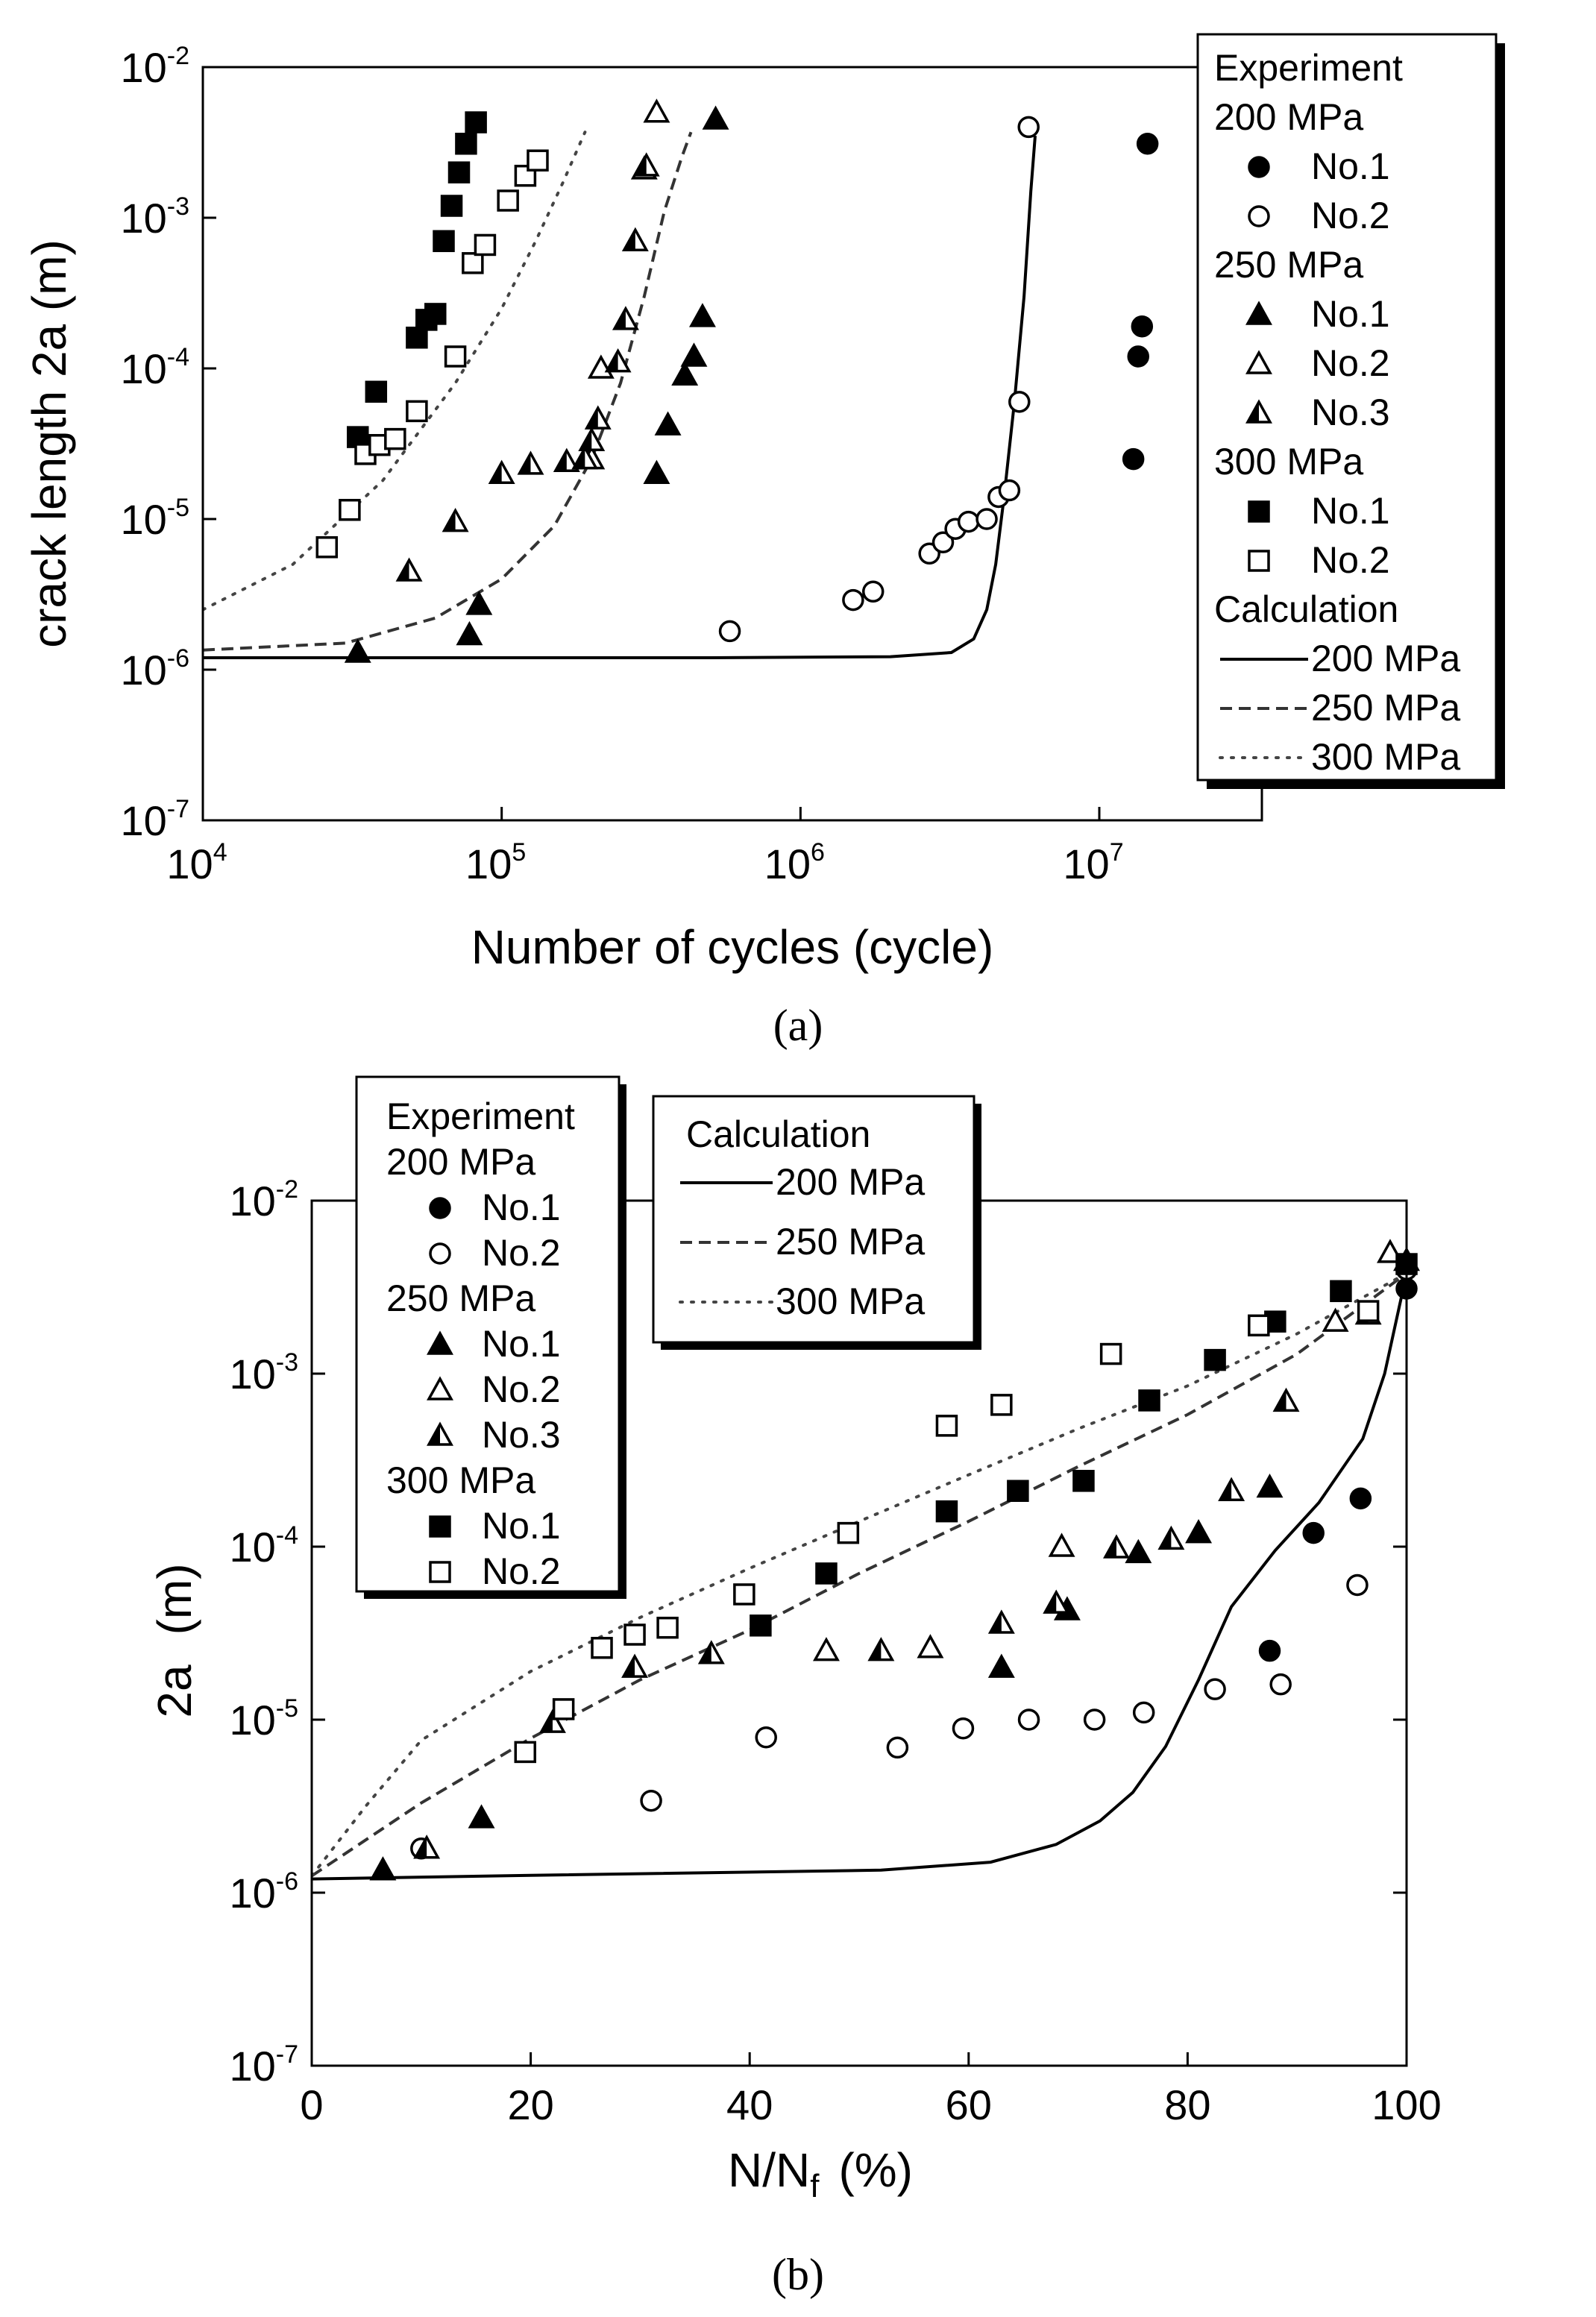 The image size is (1596, 2317). I want to click on panel-b-x-axis-label: N/Nf (%), so click(820, 2173).